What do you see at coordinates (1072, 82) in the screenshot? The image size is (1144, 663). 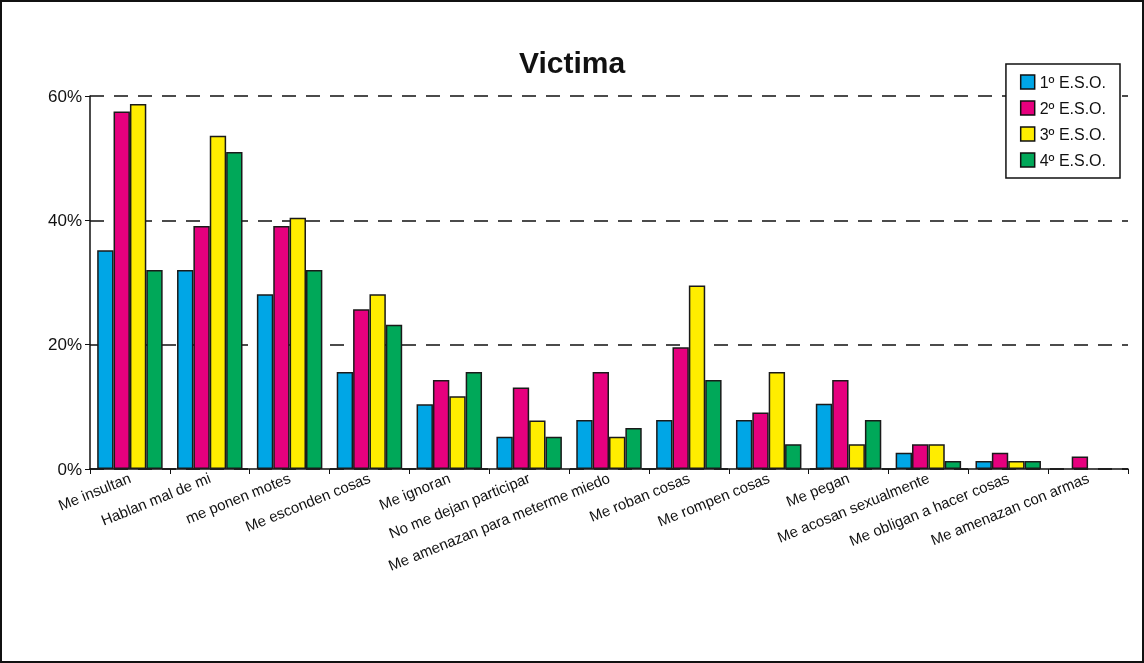 I see `legend-label: 1º E.S.O.` at bounding box center [1072, 82].